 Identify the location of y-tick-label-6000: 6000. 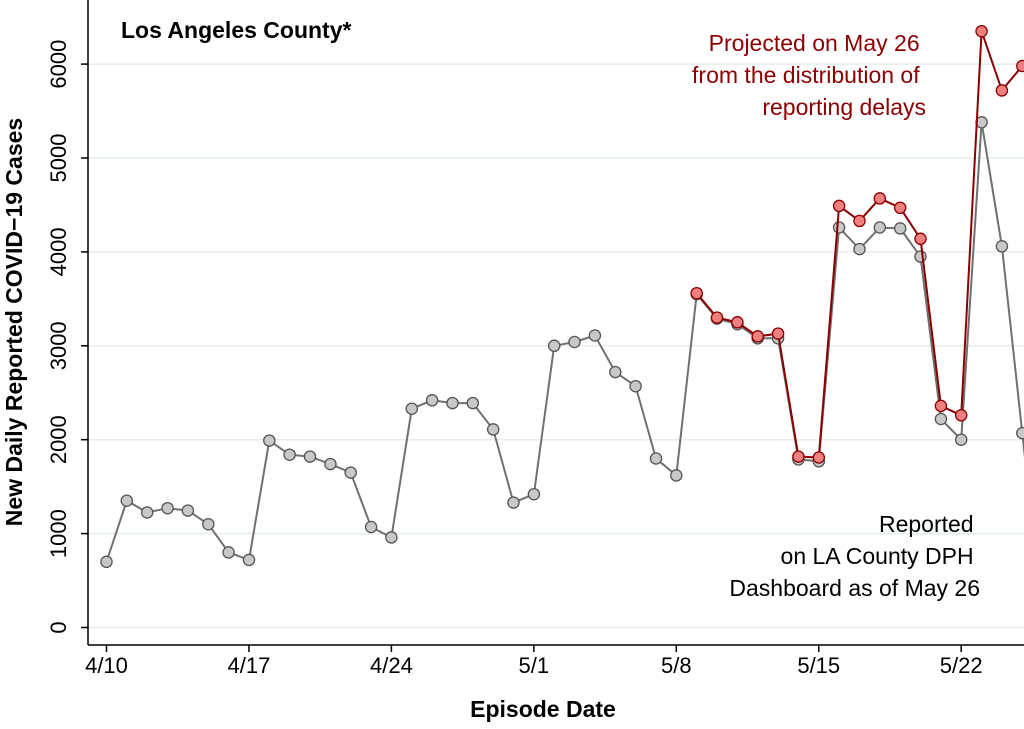
(58, 64).